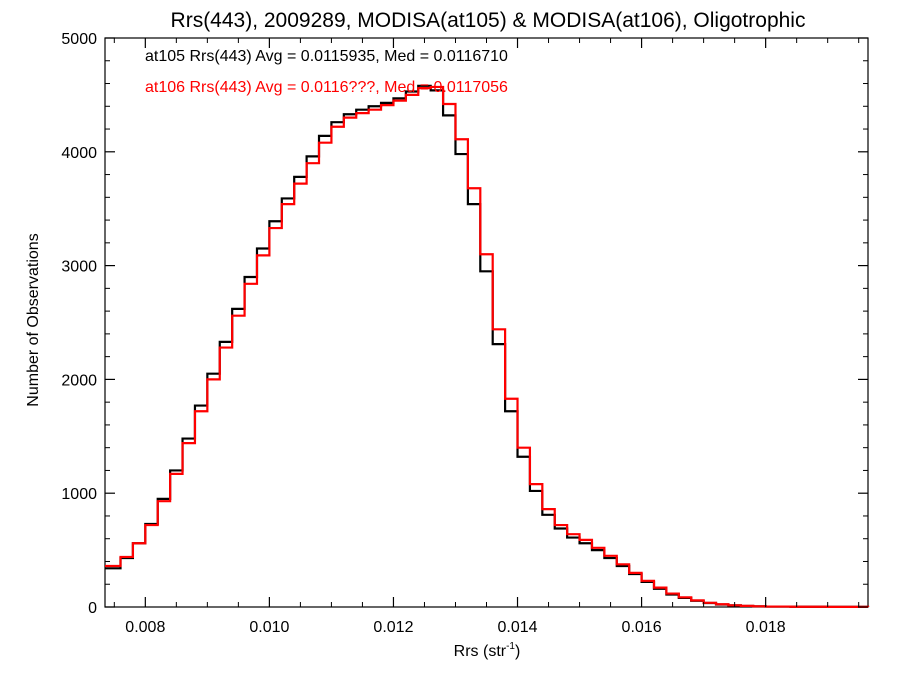  Describe the element at coordinates (145, 627) in the screenshot. I see `x-tick-label: 0.008` at that location.